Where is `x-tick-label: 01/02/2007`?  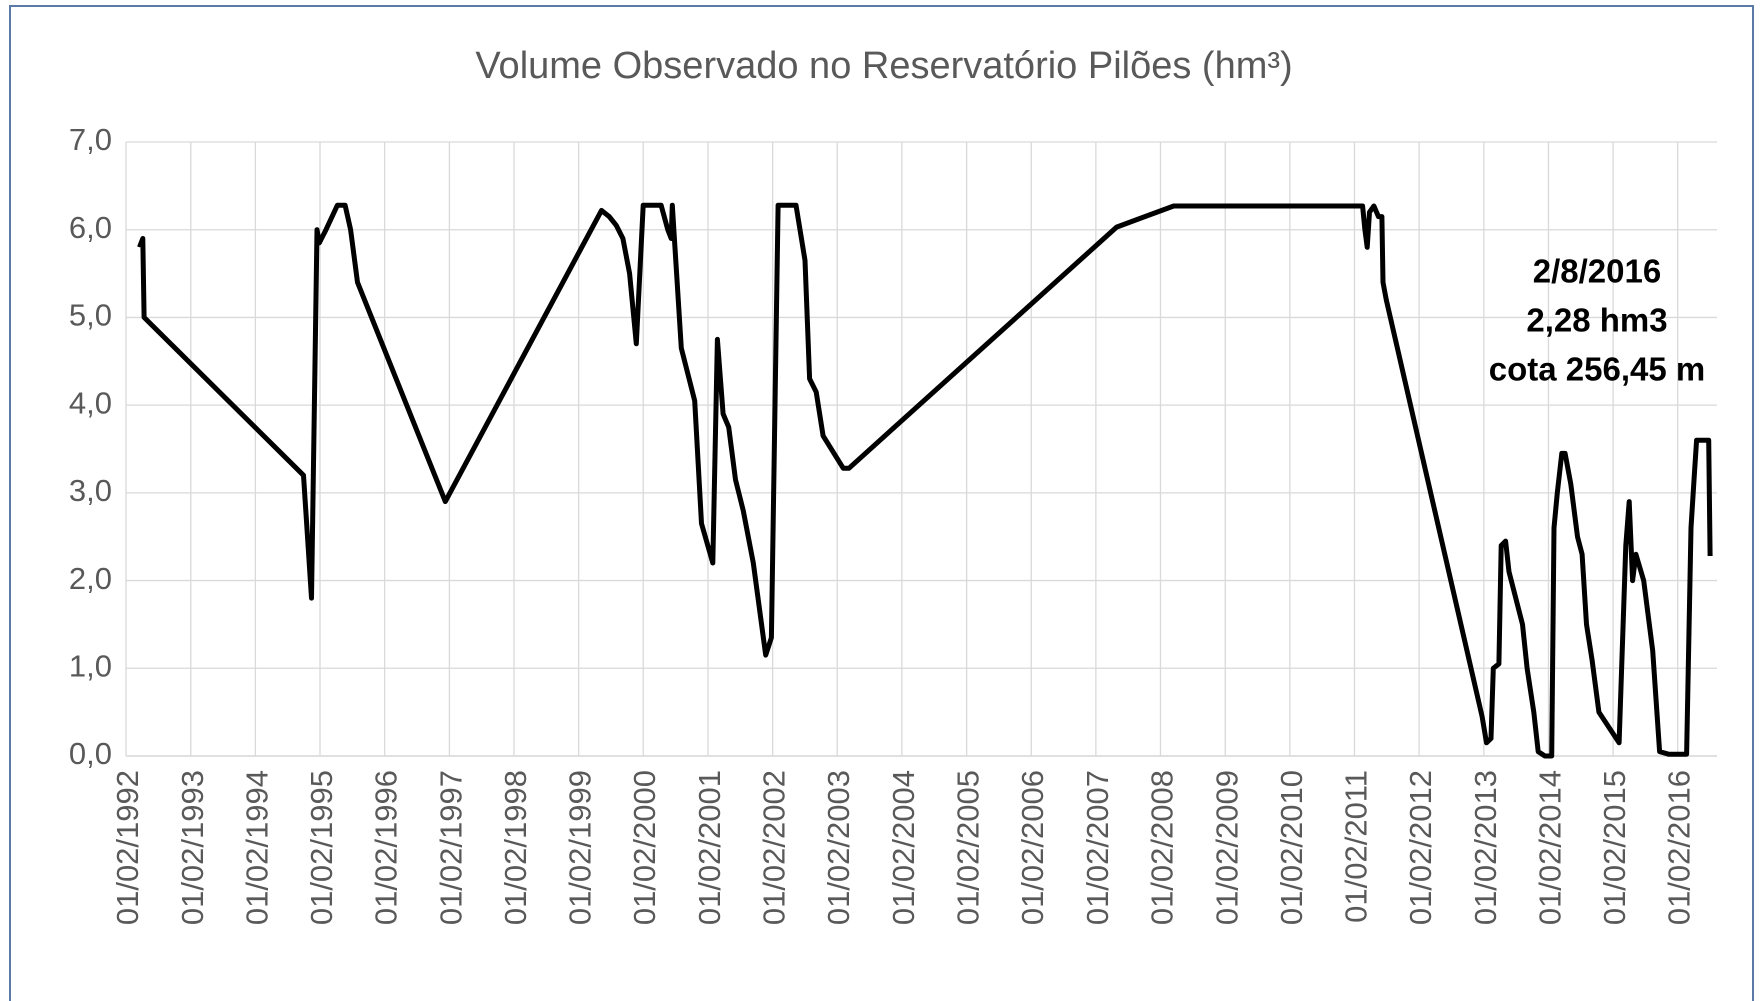
x-tick-label: 01/02/2007 is located at coordinates (1097, 847).